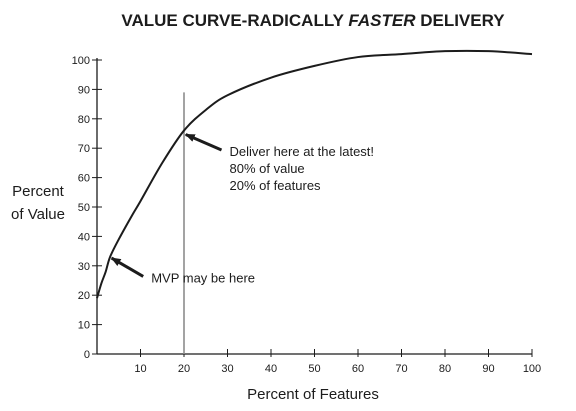  I want to click on x-axis-label: Percent of Features, so click(313, 394).